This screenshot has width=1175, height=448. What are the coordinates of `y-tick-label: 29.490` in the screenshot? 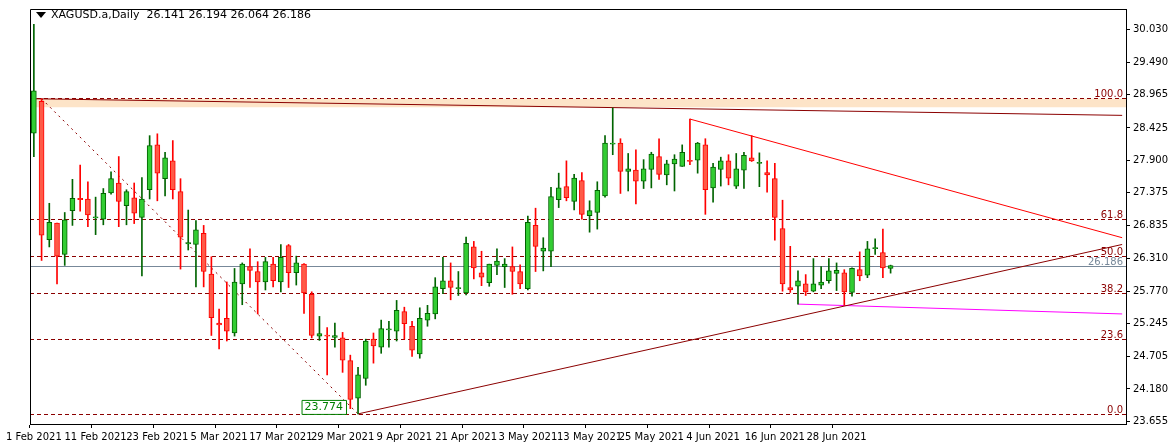 It's located at (1151, 62).